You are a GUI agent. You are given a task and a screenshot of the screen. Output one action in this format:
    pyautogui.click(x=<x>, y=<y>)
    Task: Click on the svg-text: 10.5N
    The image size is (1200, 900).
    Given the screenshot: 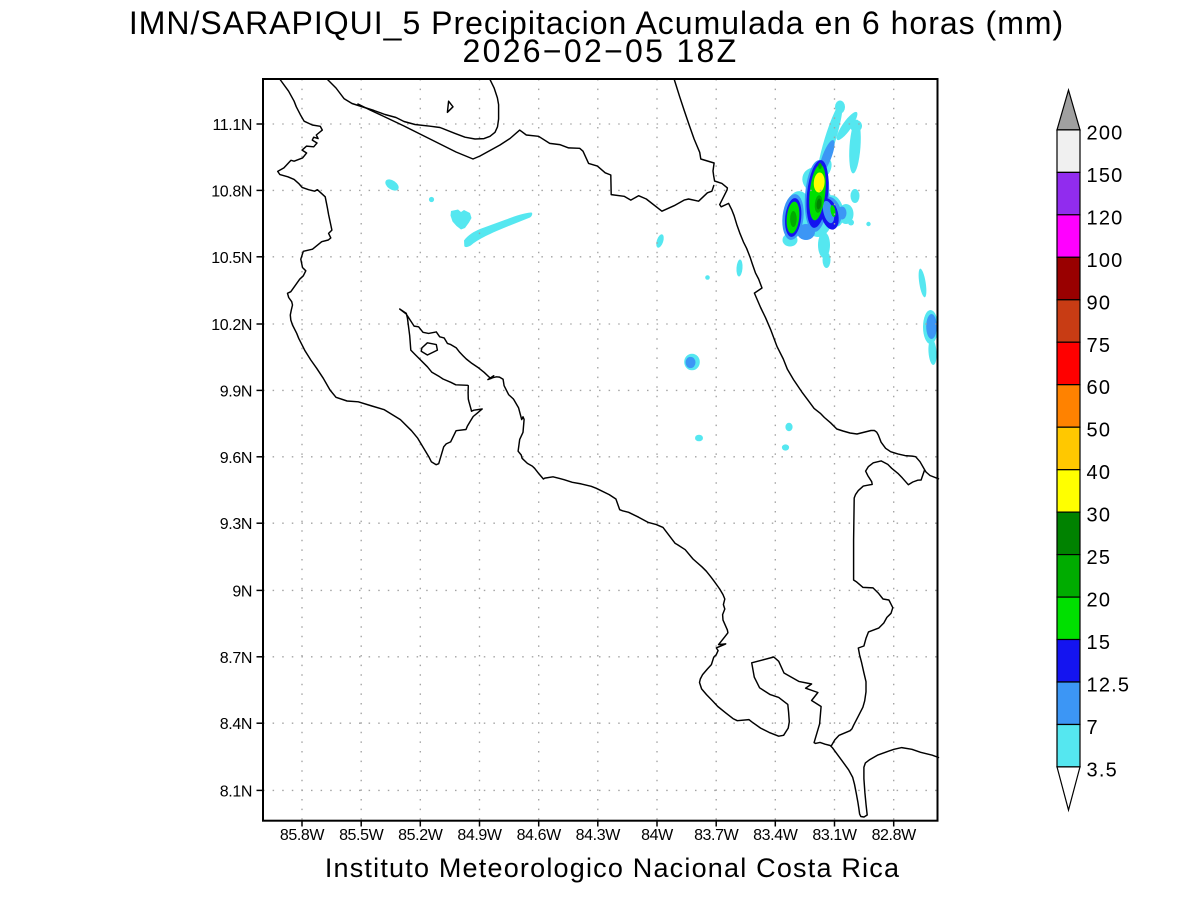 What is the action you would take?
    pyautogui.click(x=231, y=258)
    